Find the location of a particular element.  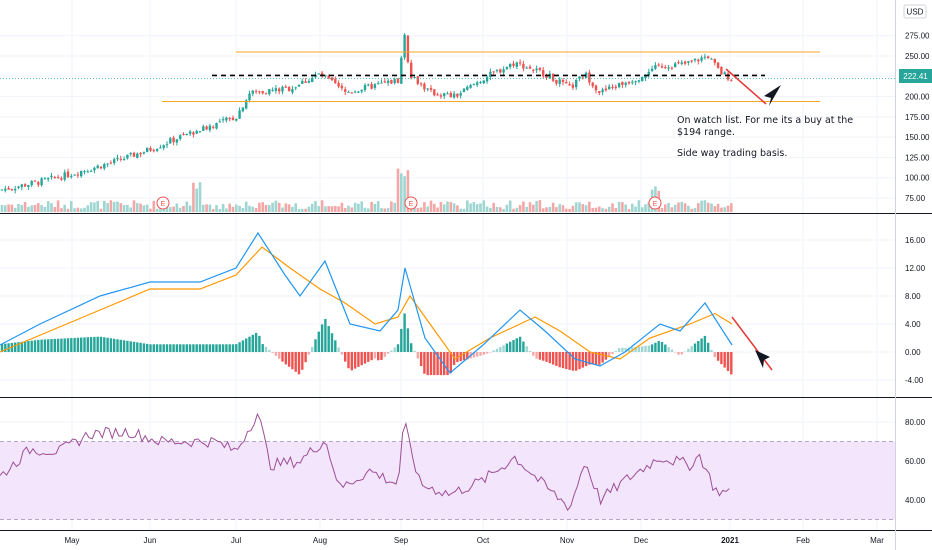

y-tick-label: 250.00 is located at coordinates (917, 56).